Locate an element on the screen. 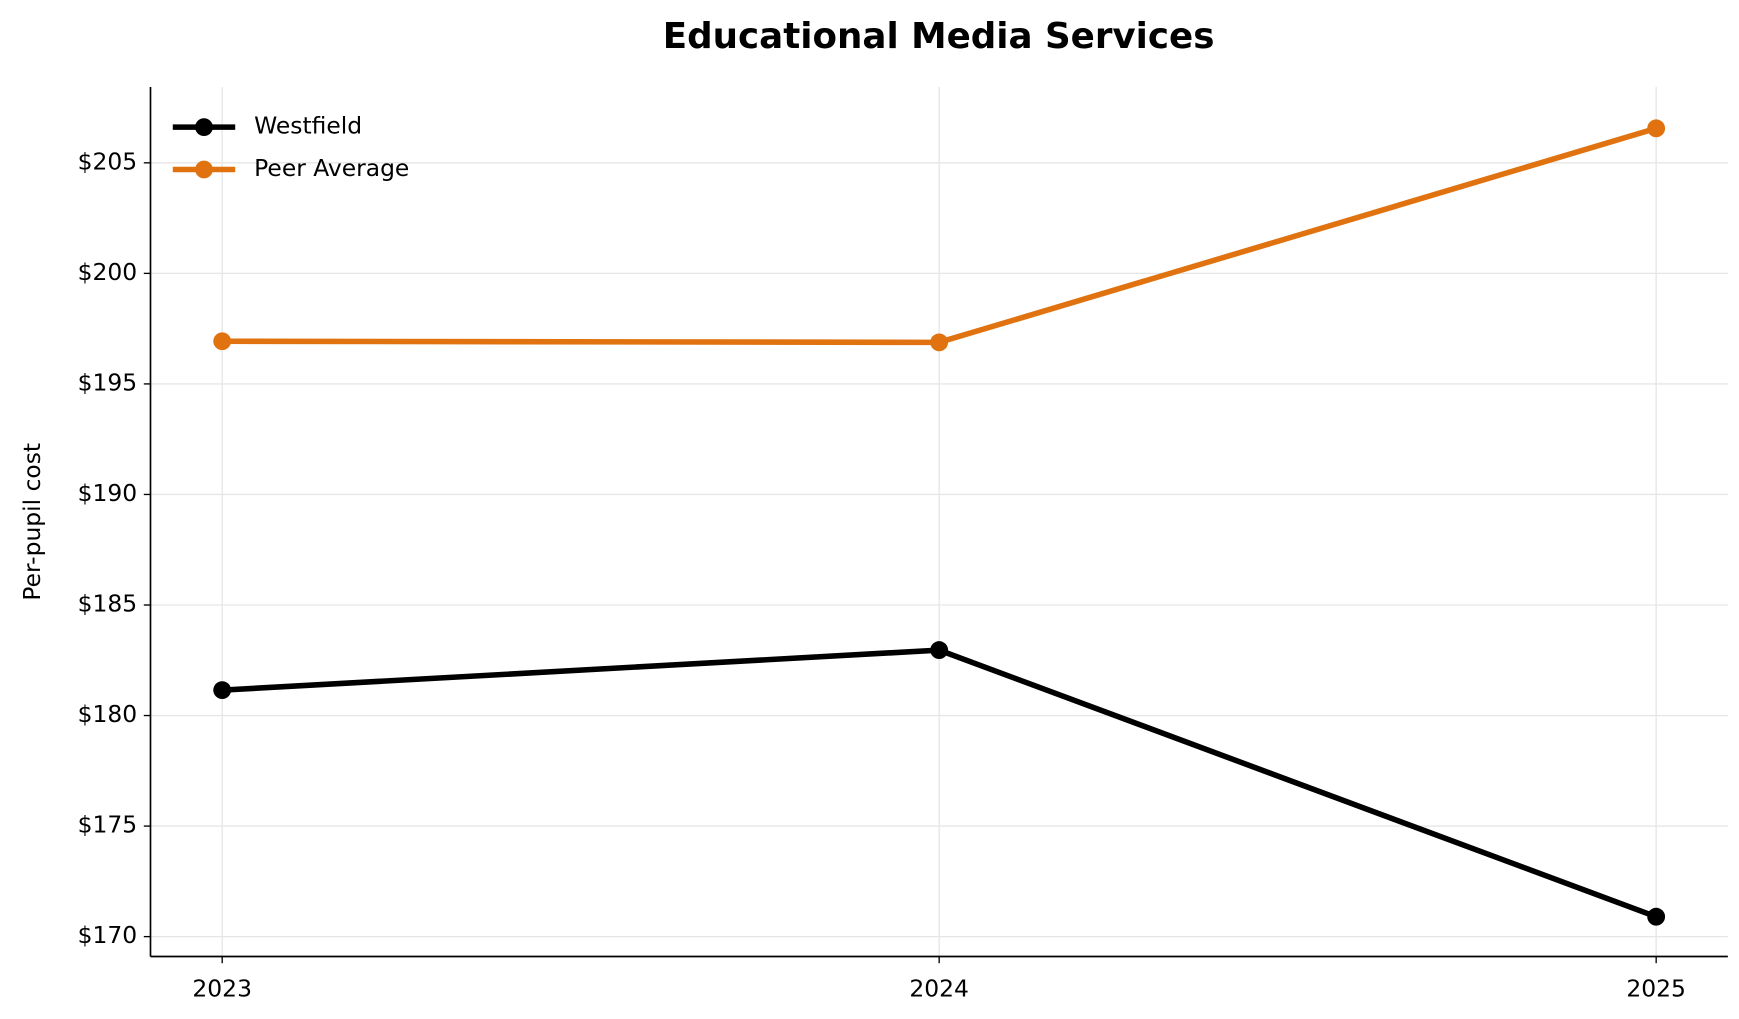  x-tick-label: 2025 is located at coordinates (1656, 988).